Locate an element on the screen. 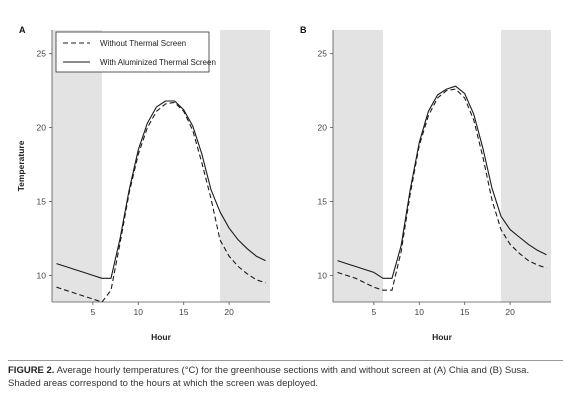  y-axis-title: Temperature is located at coordinates (21, 165).